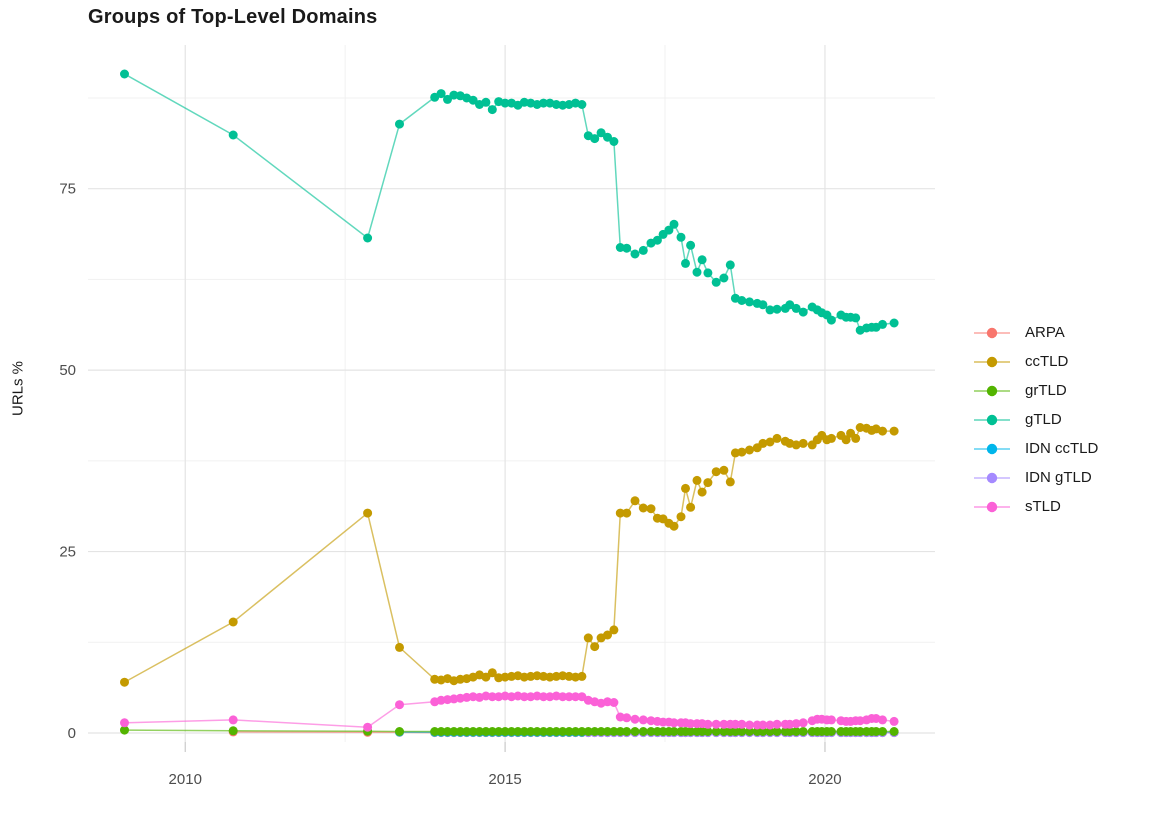  I want to click on legend-label: ARPA, so click(1045, 332).